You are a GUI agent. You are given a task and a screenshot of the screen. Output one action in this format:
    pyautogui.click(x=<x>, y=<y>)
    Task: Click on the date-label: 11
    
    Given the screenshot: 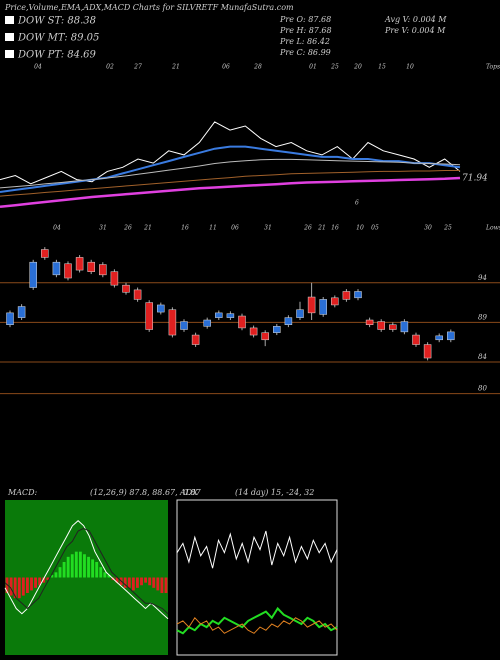 What is the action you would take?
    pyautogui.click(x=213, y=228)
    